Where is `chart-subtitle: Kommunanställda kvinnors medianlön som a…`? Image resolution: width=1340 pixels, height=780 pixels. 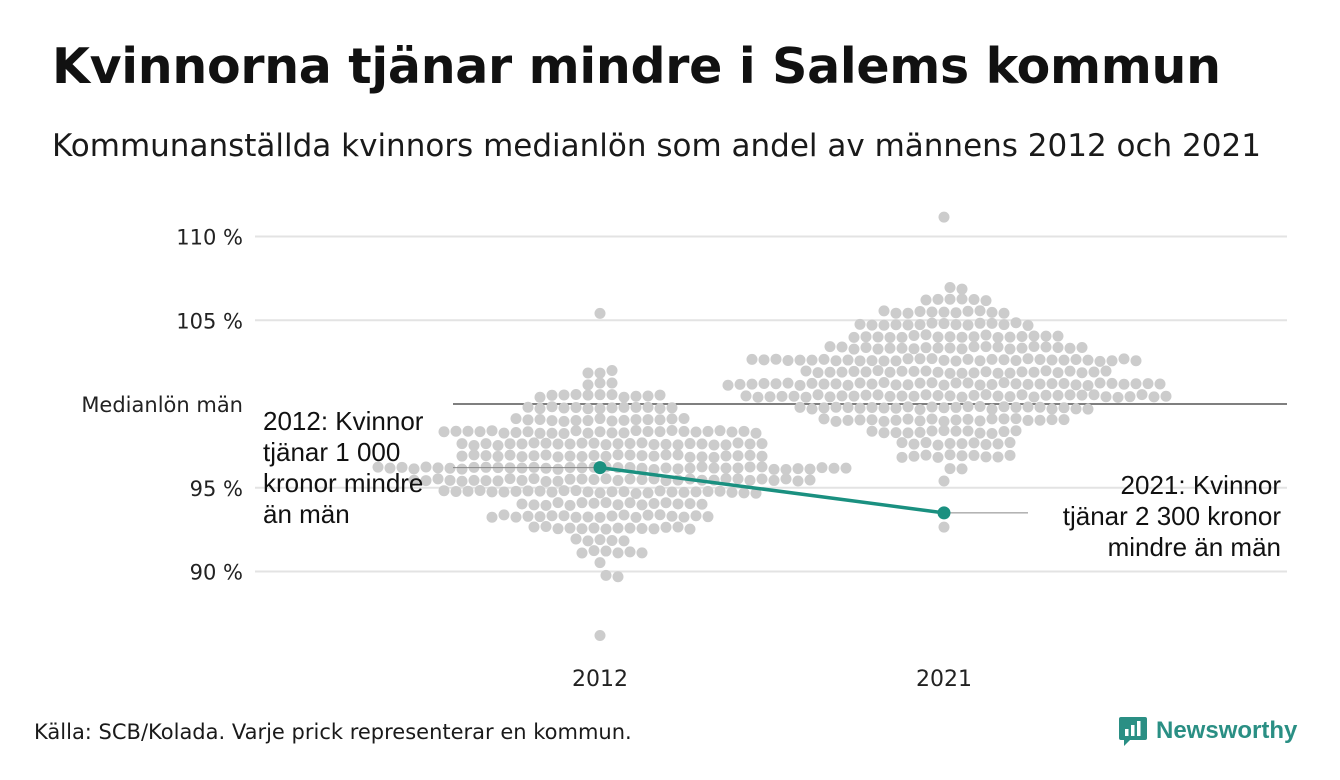 chart-subtitle: Kommunanställda kvinnors medianlön som a… is located at coordinates (656, 146).